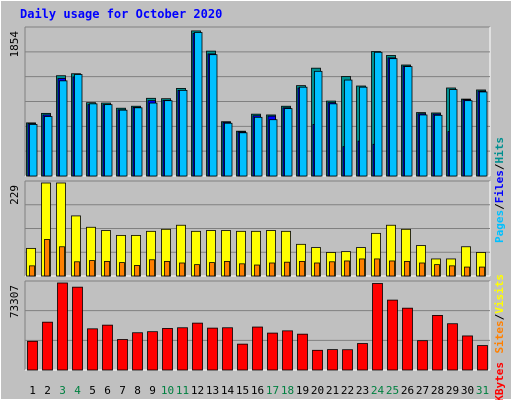 The height and width of the screenshot is (405, 512). What do you see at coordinates (437, 390) in the screenshot?
I see `x-tick-label: 28` at bounding box center [437, 390].